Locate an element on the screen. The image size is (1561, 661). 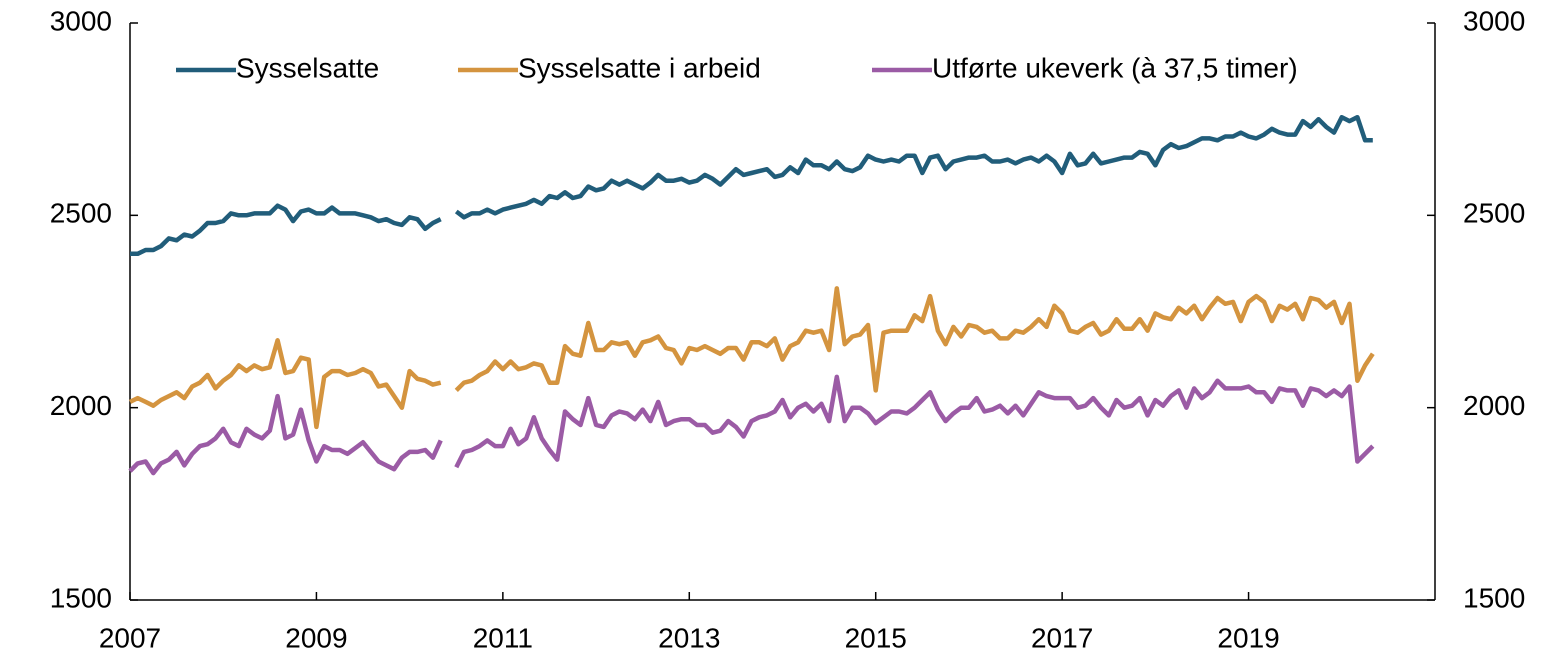
x-tick-label: 2007 is located at coordinates (130, 637).